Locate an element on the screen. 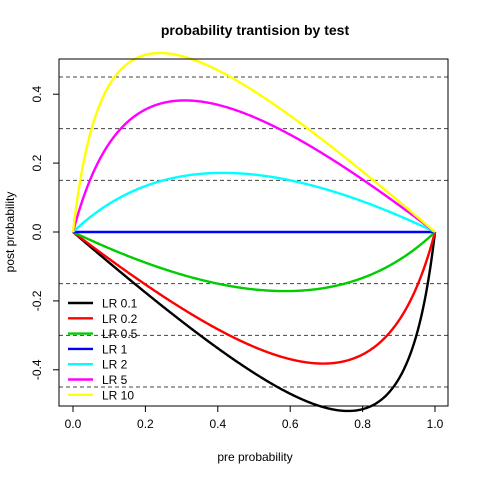  y-tick-label: 0.4 is located at coordinates (37, 94).